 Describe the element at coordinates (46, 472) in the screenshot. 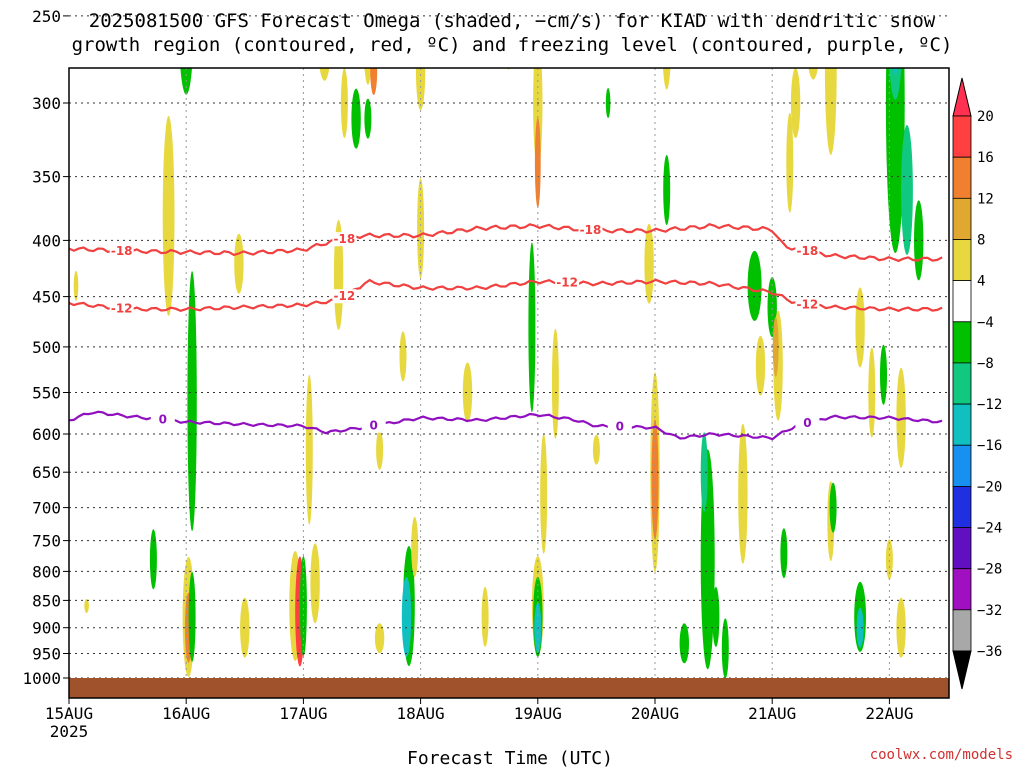

I see `y-tick-label: 650` at that location.